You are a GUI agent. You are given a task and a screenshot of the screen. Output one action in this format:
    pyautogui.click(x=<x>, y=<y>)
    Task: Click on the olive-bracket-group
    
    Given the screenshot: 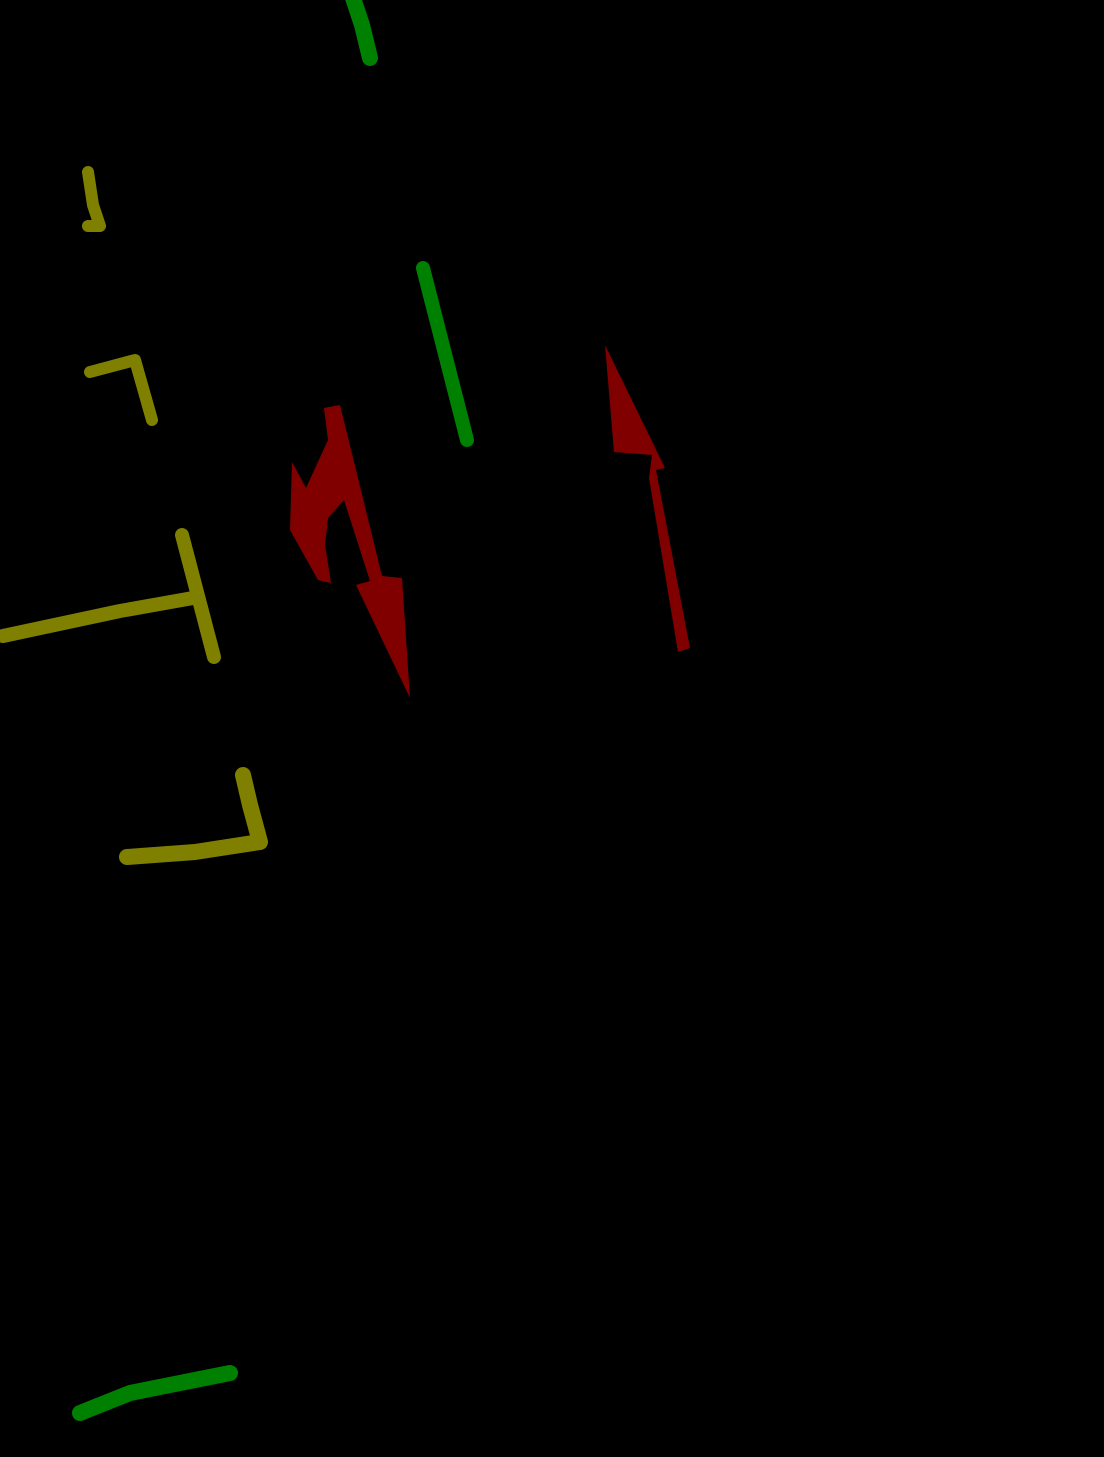 What is the action you would take?
    pyautogui.click(x=134, y=515)
    